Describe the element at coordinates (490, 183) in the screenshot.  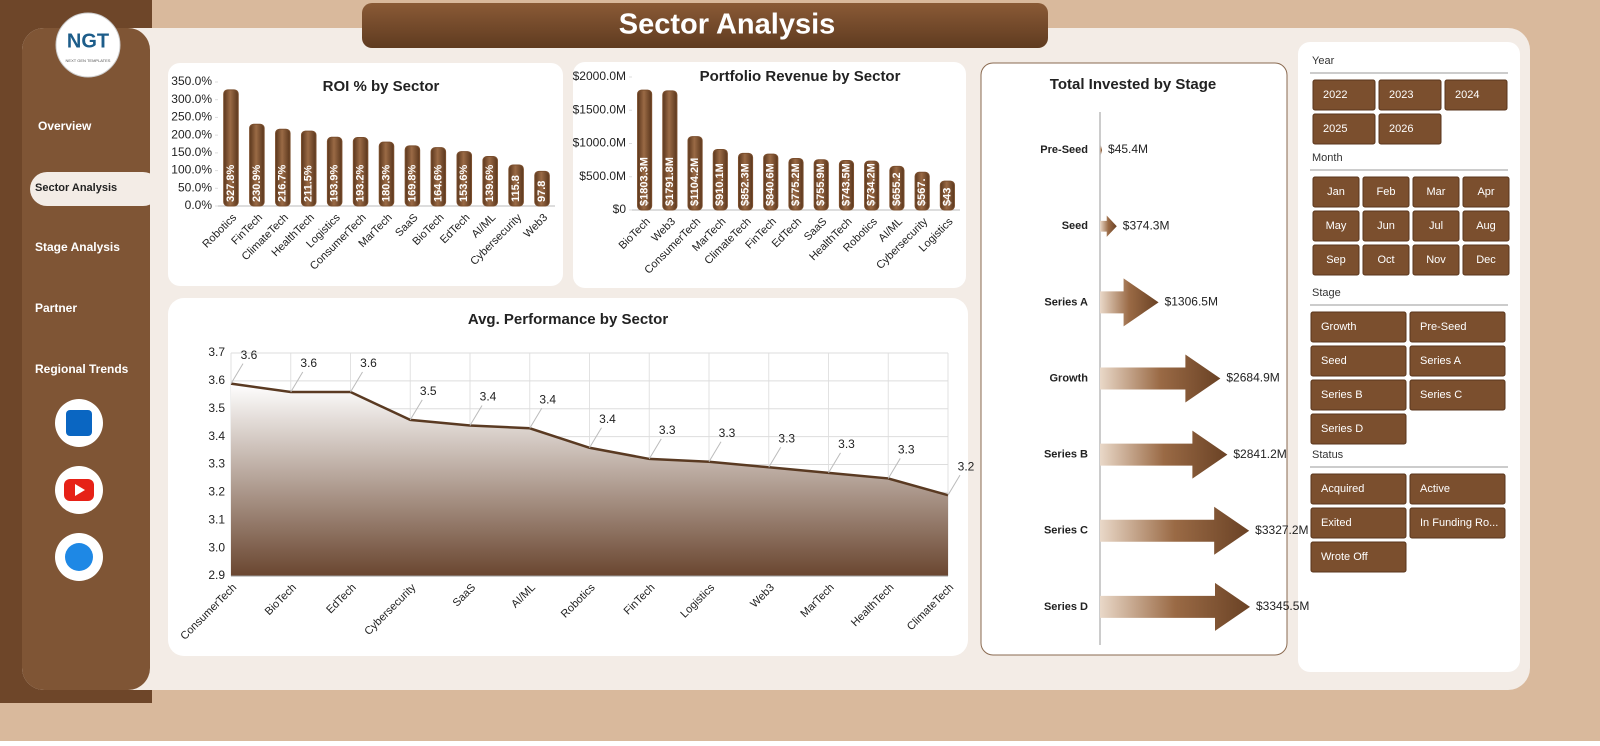
I see `data-label: 139.6%` at that location.